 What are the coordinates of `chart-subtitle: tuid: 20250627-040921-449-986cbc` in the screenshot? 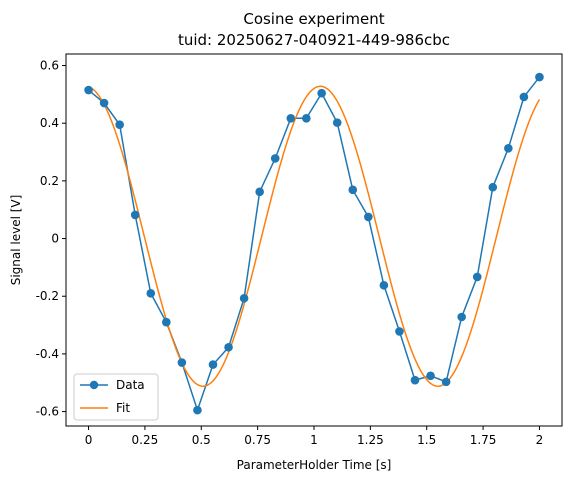 It's located at (314, 40).